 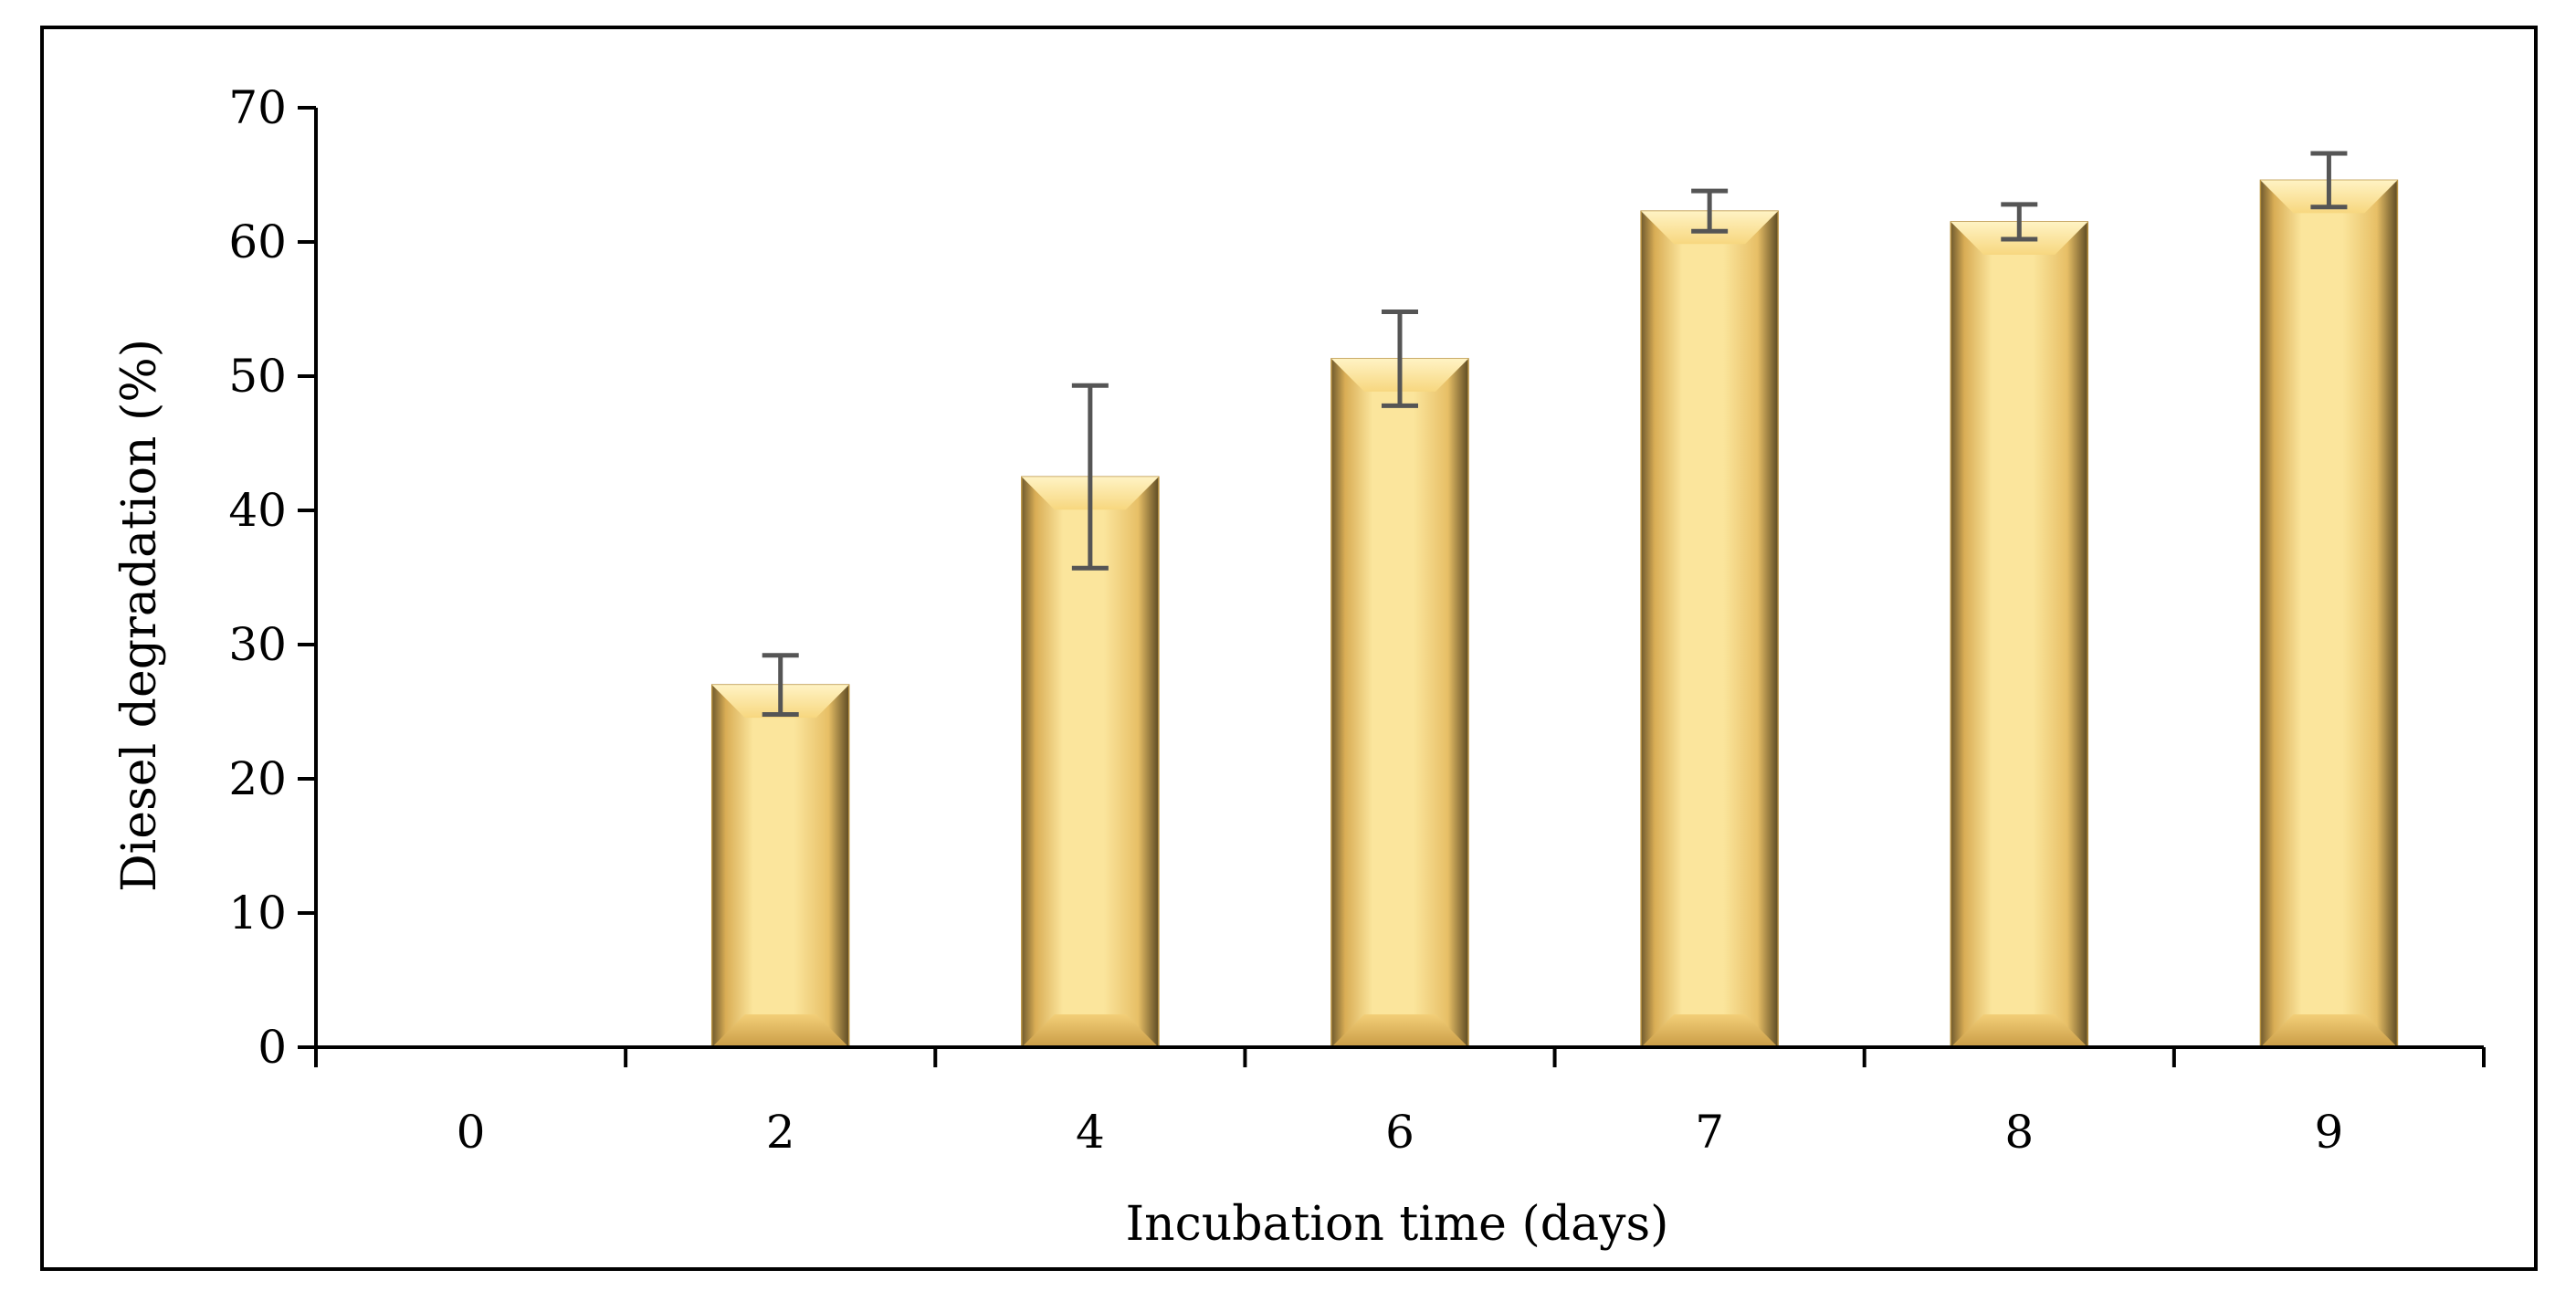 What do you see at coordinates (257, 913) in the screenshot?
I see `y-tick-label: 10` at bounding box center [257, 913].